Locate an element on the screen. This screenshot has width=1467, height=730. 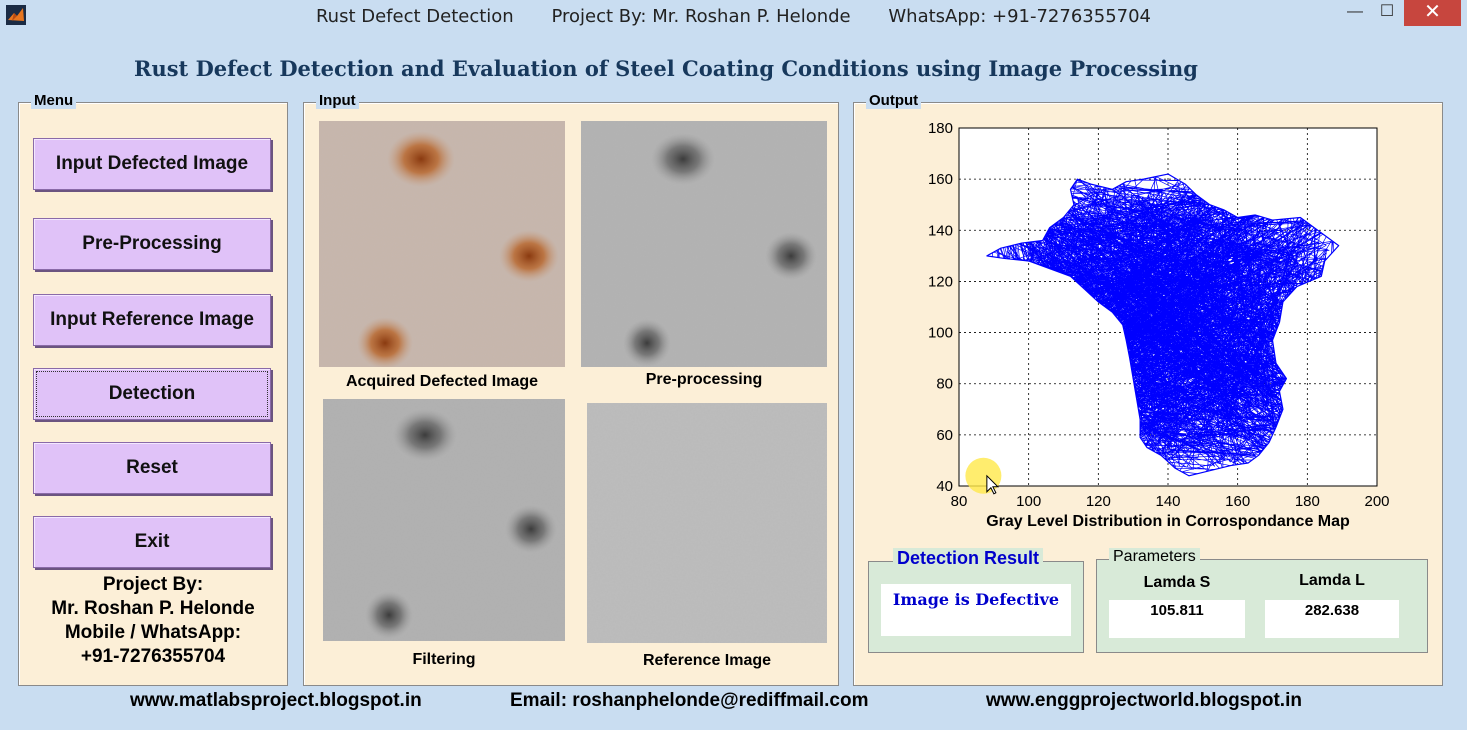
minimize-button: — is located at coordinates (1355, 13).